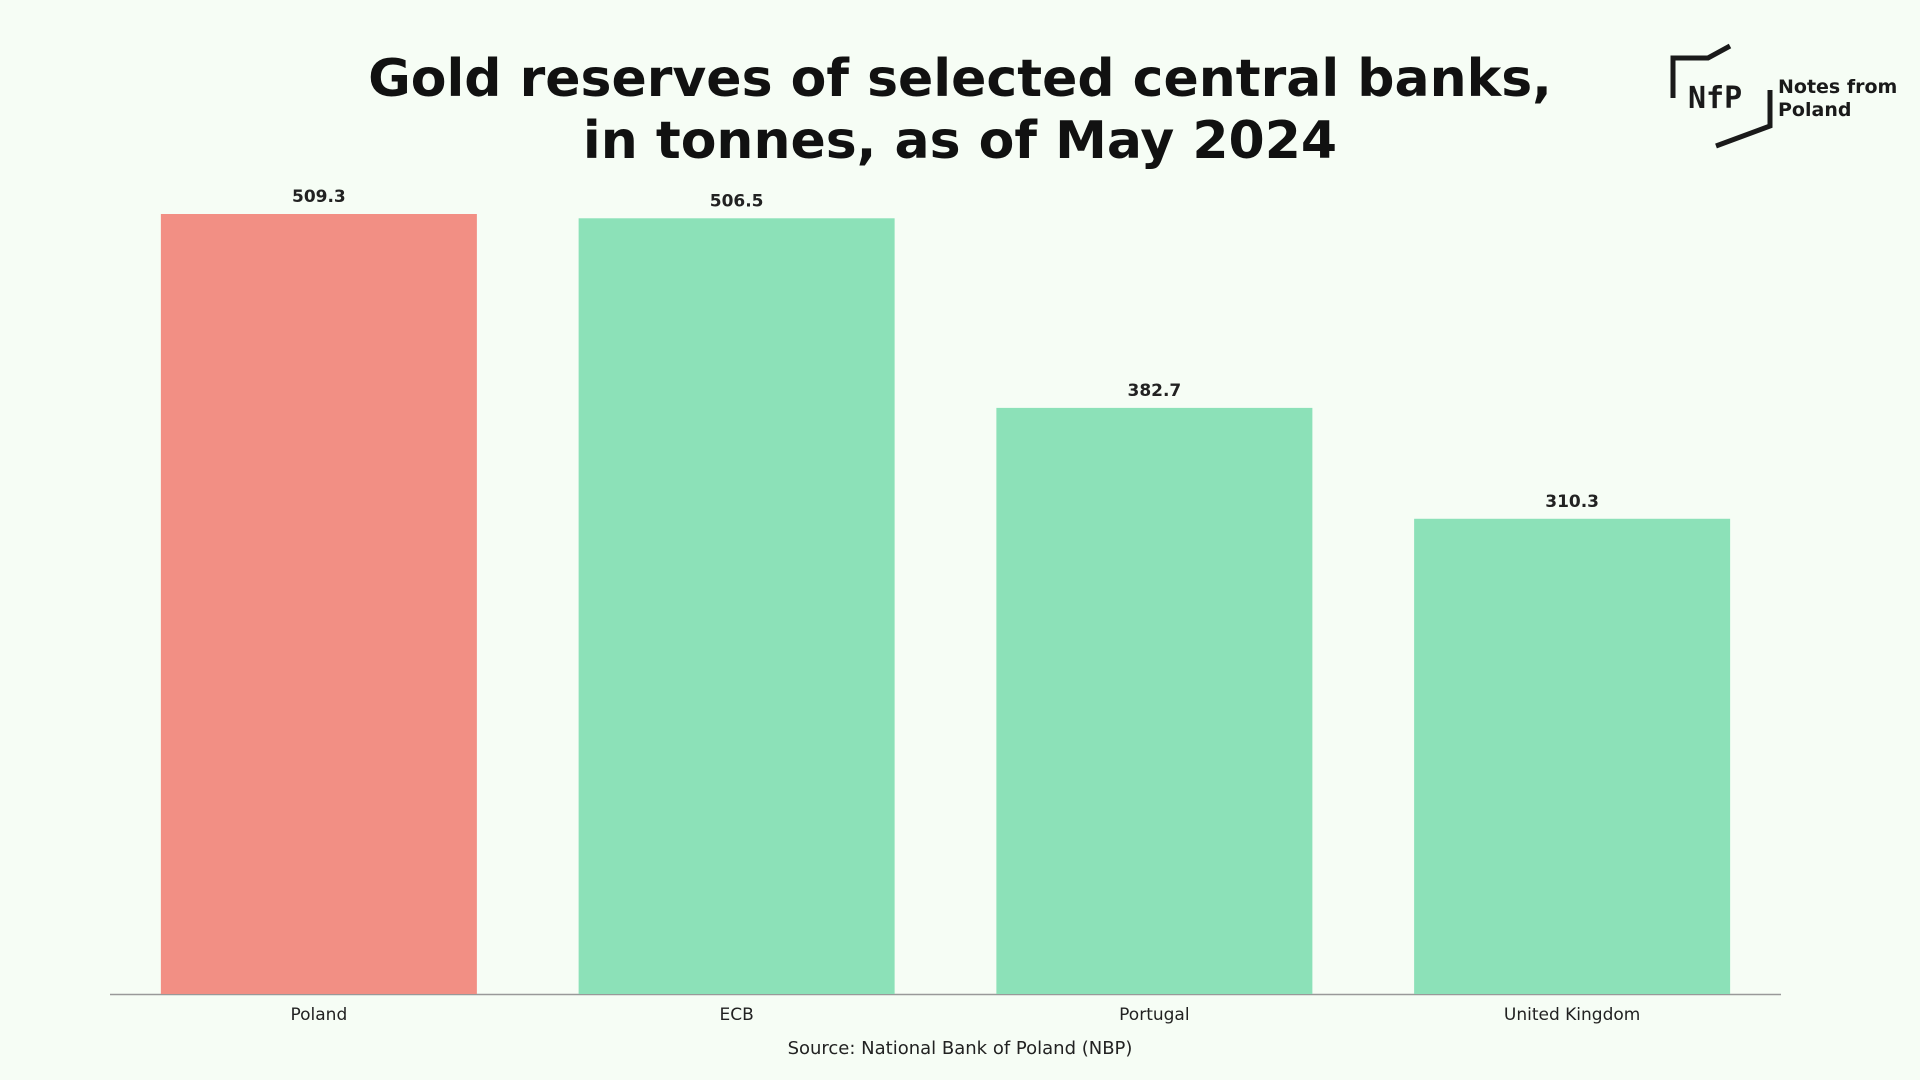 This screenshot has width=1920, height=1080. Describe the element at coordinates (1815, 110) in the screenshot. I see `logo-text-line-2: Poland` at that location.